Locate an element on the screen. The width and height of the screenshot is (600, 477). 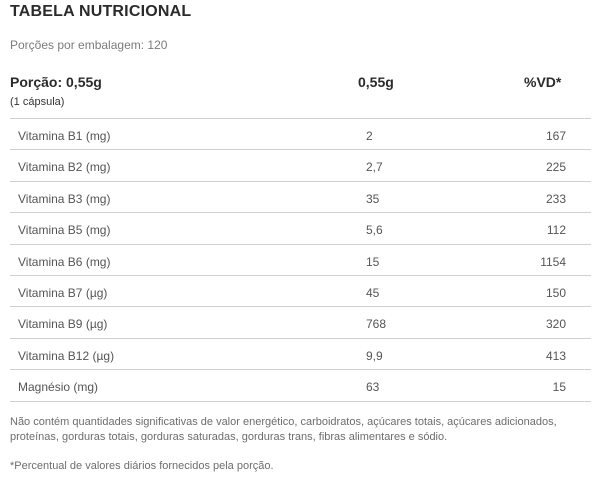
portion-subtitle: (1 cápsula) is located at coordinates (37, 102).